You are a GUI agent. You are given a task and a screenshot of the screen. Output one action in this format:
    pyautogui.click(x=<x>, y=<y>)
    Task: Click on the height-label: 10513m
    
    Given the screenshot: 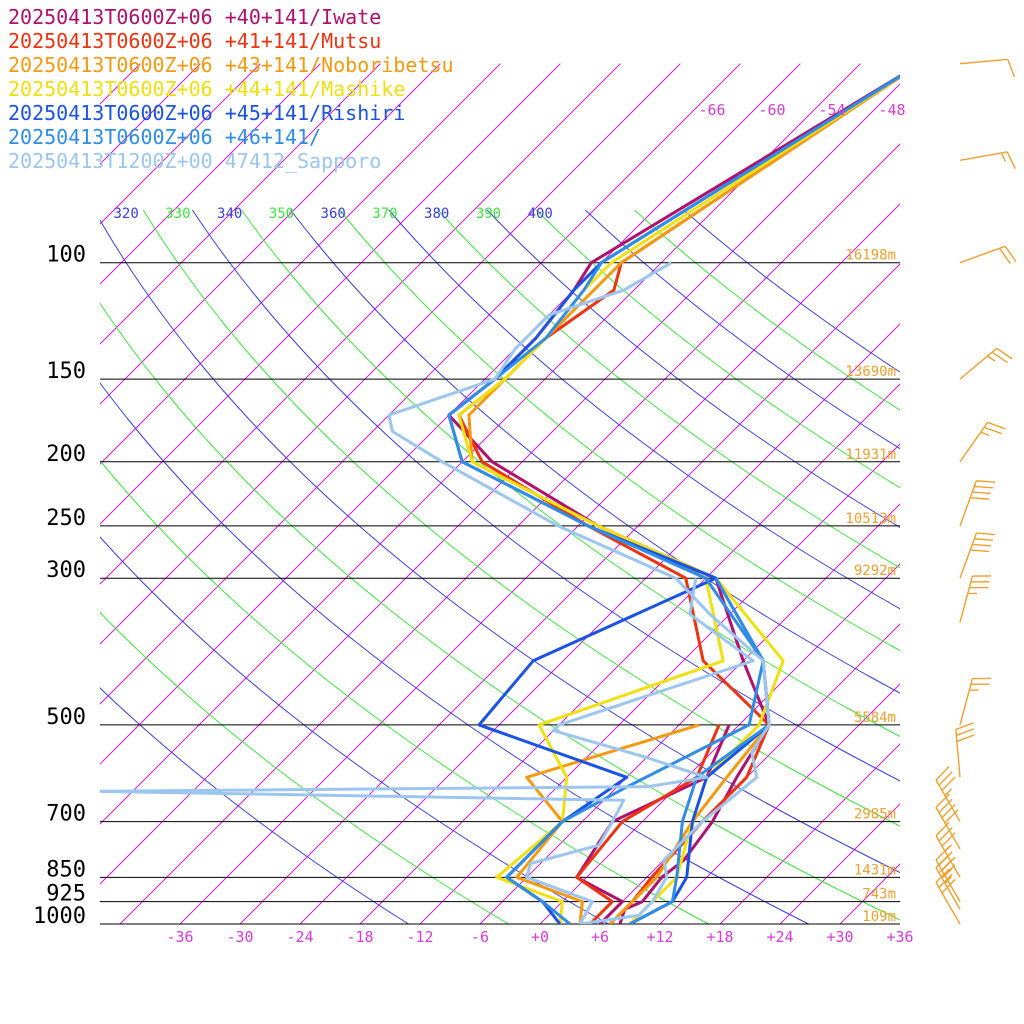 What is the action you would take?
    pyautogui.click(x=870, y=519)
    